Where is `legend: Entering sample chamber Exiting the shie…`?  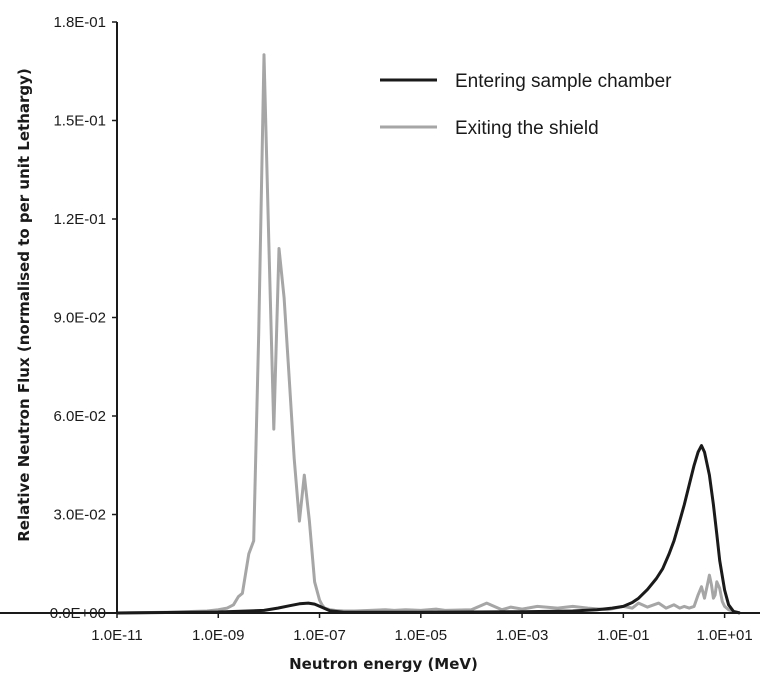 legend: Entering sample chamber Exiting the shie… is located at coordinates (526, 105).